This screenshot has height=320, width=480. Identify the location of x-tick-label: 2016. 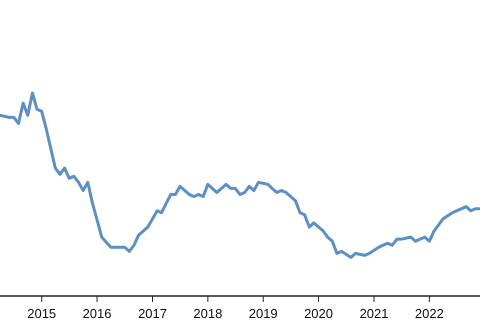
(97, 313).